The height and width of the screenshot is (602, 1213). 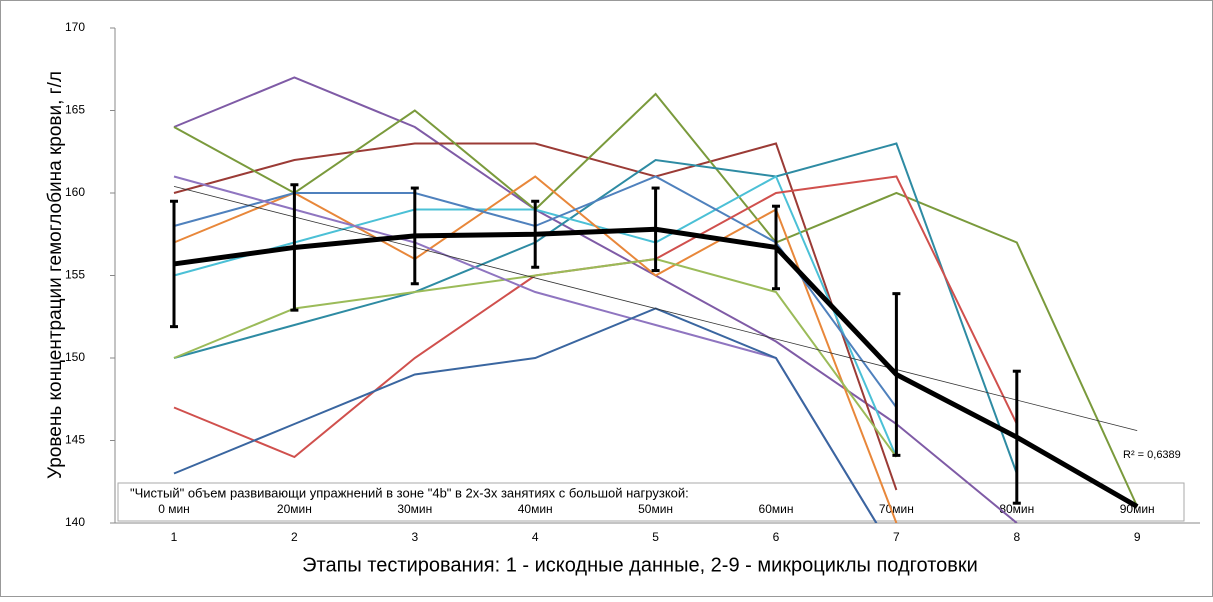 What do you see at coordinates (75, 110) in the screenshot?
I see `y-tick-label: 165` at bounding box center [75, 110].